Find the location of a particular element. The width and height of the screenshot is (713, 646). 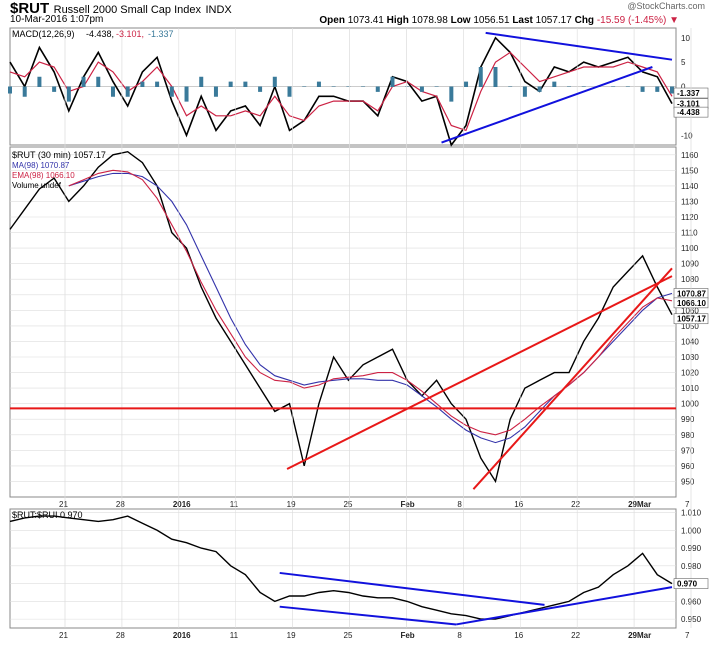

low-label: Low is located at coordinates (460, 20).